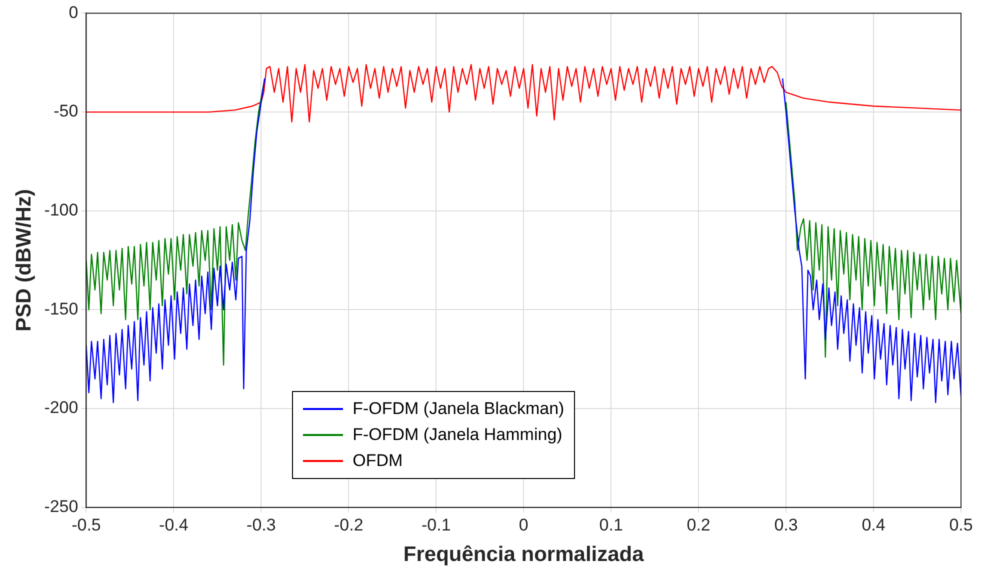  What do you see at coordinates (61, 408) in the screenshot?
I see `y-tick-label: -200` at bounding box center [61, 408].